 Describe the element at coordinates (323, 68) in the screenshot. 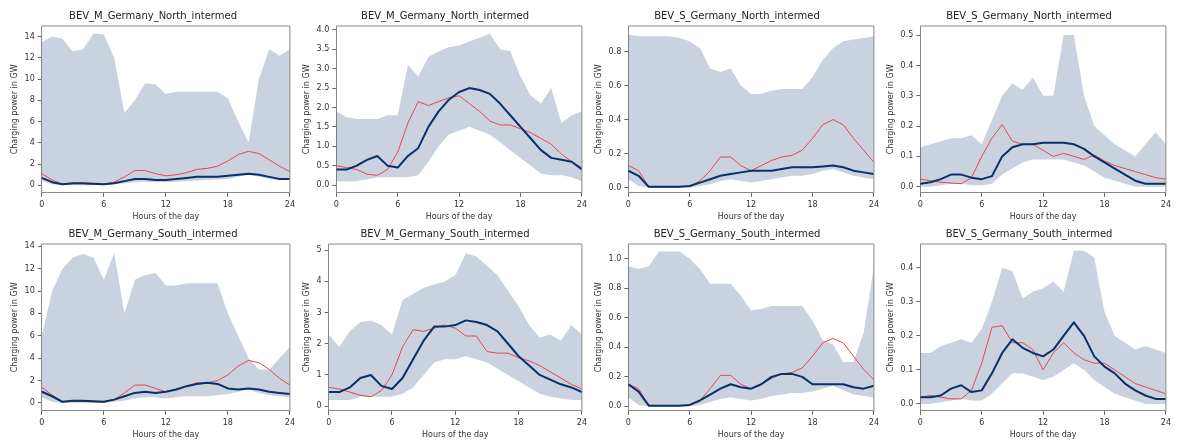

I see `y-tick-label: 3.0` at that location.